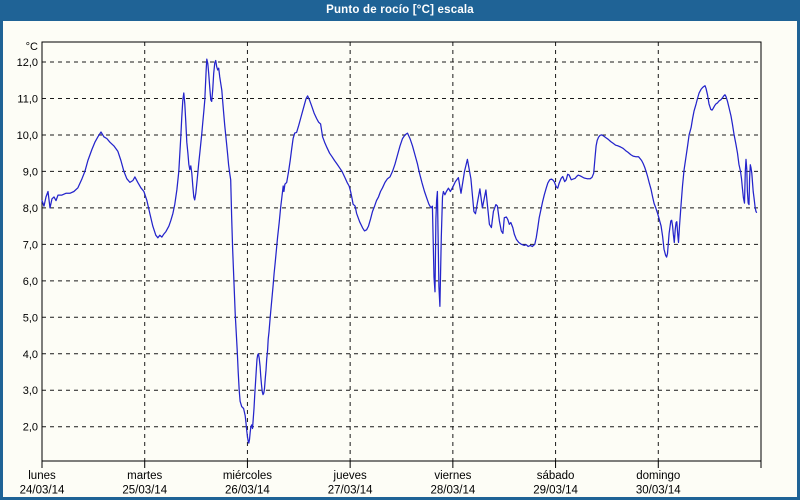  Describe the element at coordinates (30, 355) in the screenshot. I see `y-tick-label: 4,0` at that location.